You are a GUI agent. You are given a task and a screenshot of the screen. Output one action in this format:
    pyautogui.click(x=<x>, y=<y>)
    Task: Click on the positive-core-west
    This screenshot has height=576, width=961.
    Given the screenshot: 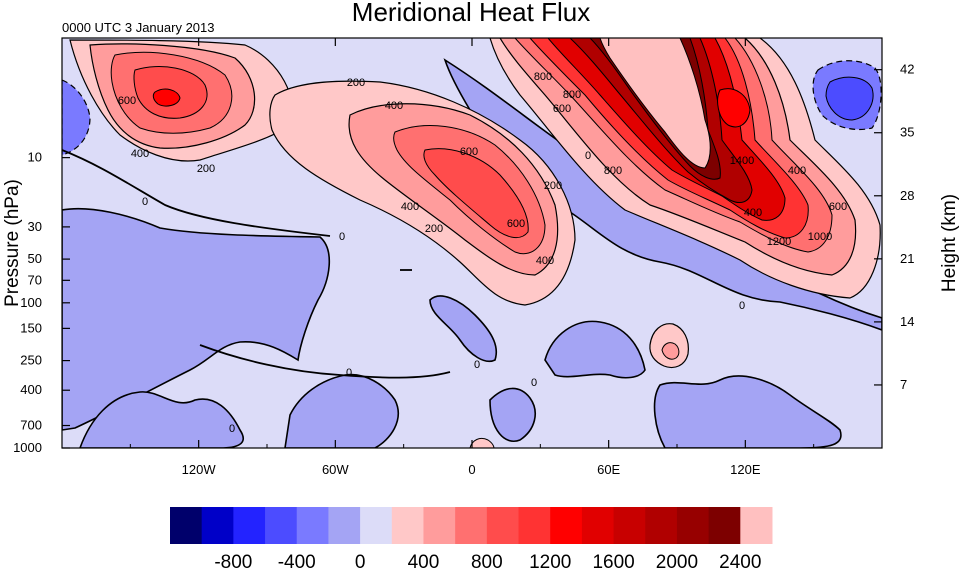 What is the action you would take?
    pyautogui.click(x=166, y=97)
    